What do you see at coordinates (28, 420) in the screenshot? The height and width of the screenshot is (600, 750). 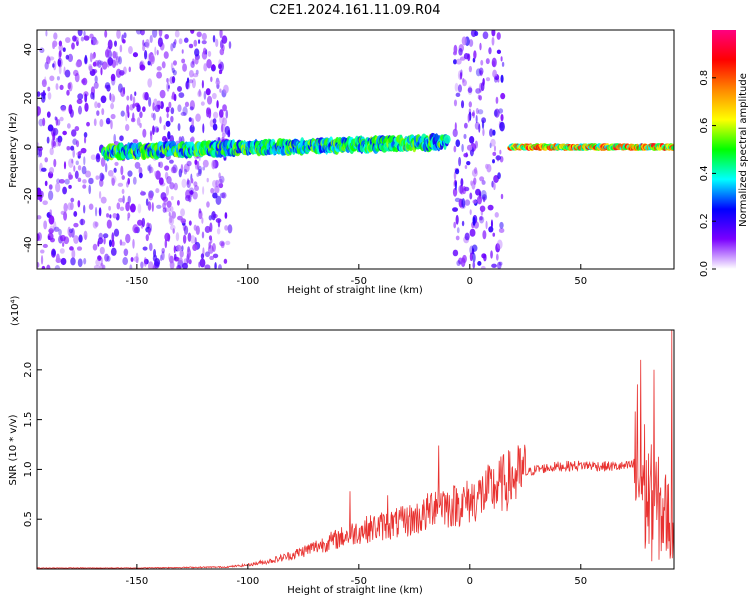 I see `y-tick-label: 1.5` at bounding box center [28, 420].